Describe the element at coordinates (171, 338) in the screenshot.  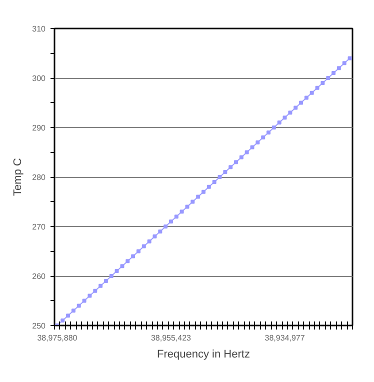
I see `x-tick-label: 38,955,423` at that location.